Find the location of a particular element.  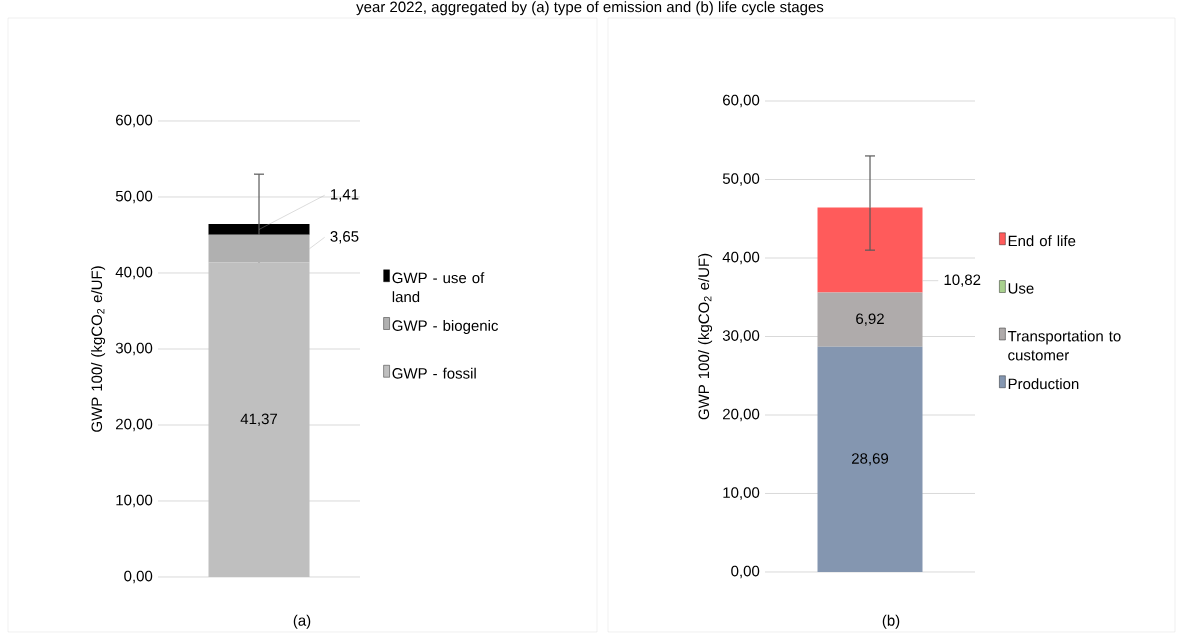

legend-label: Production is located at coordinates (1043, 384).